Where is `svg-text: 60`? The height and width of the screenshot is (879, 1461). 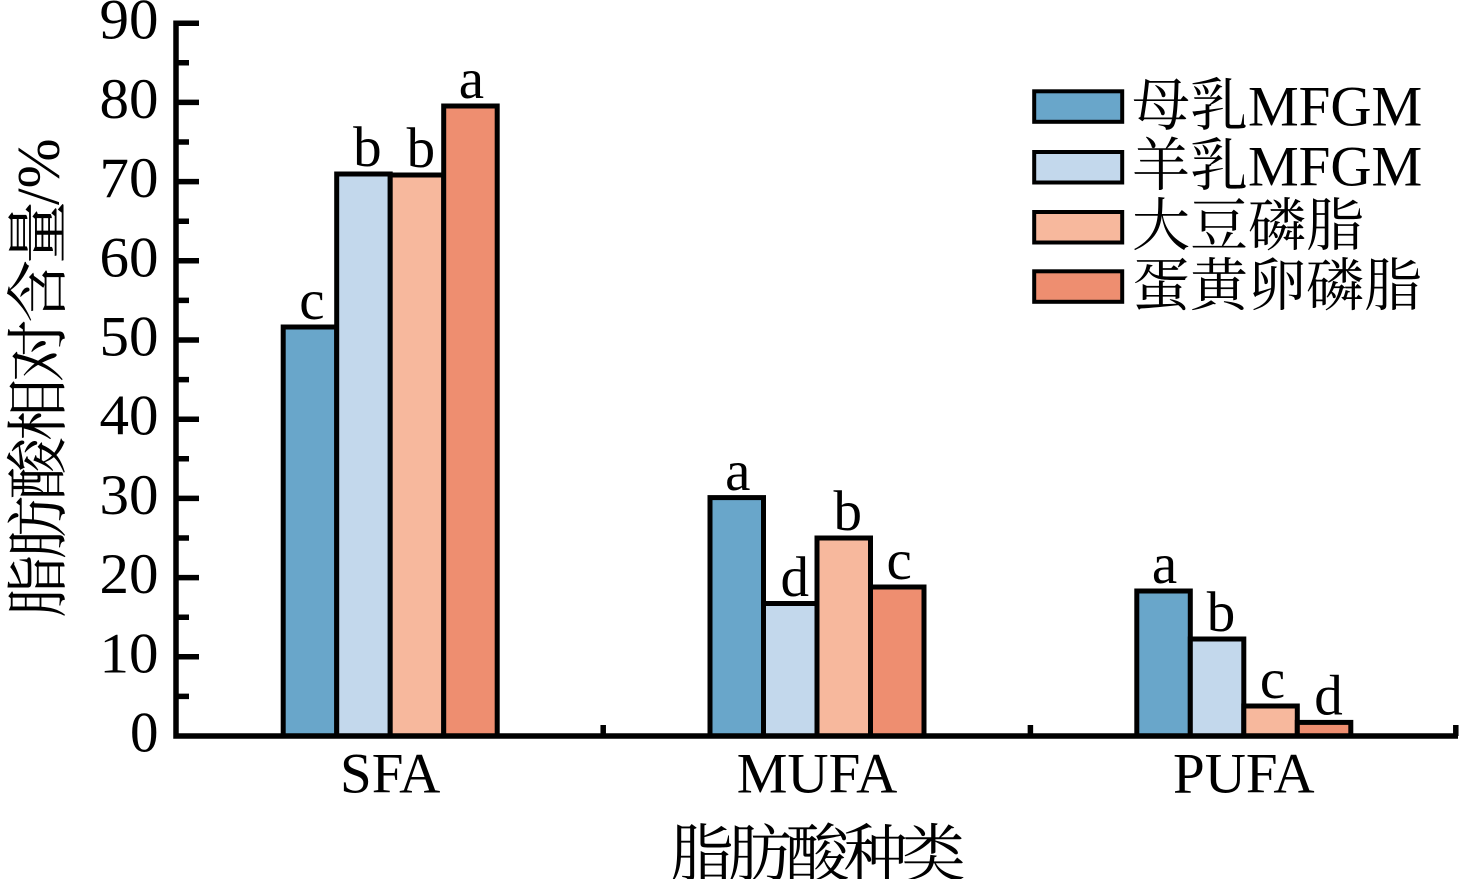 svg-text: 60 is located at coordinates (129, 257).